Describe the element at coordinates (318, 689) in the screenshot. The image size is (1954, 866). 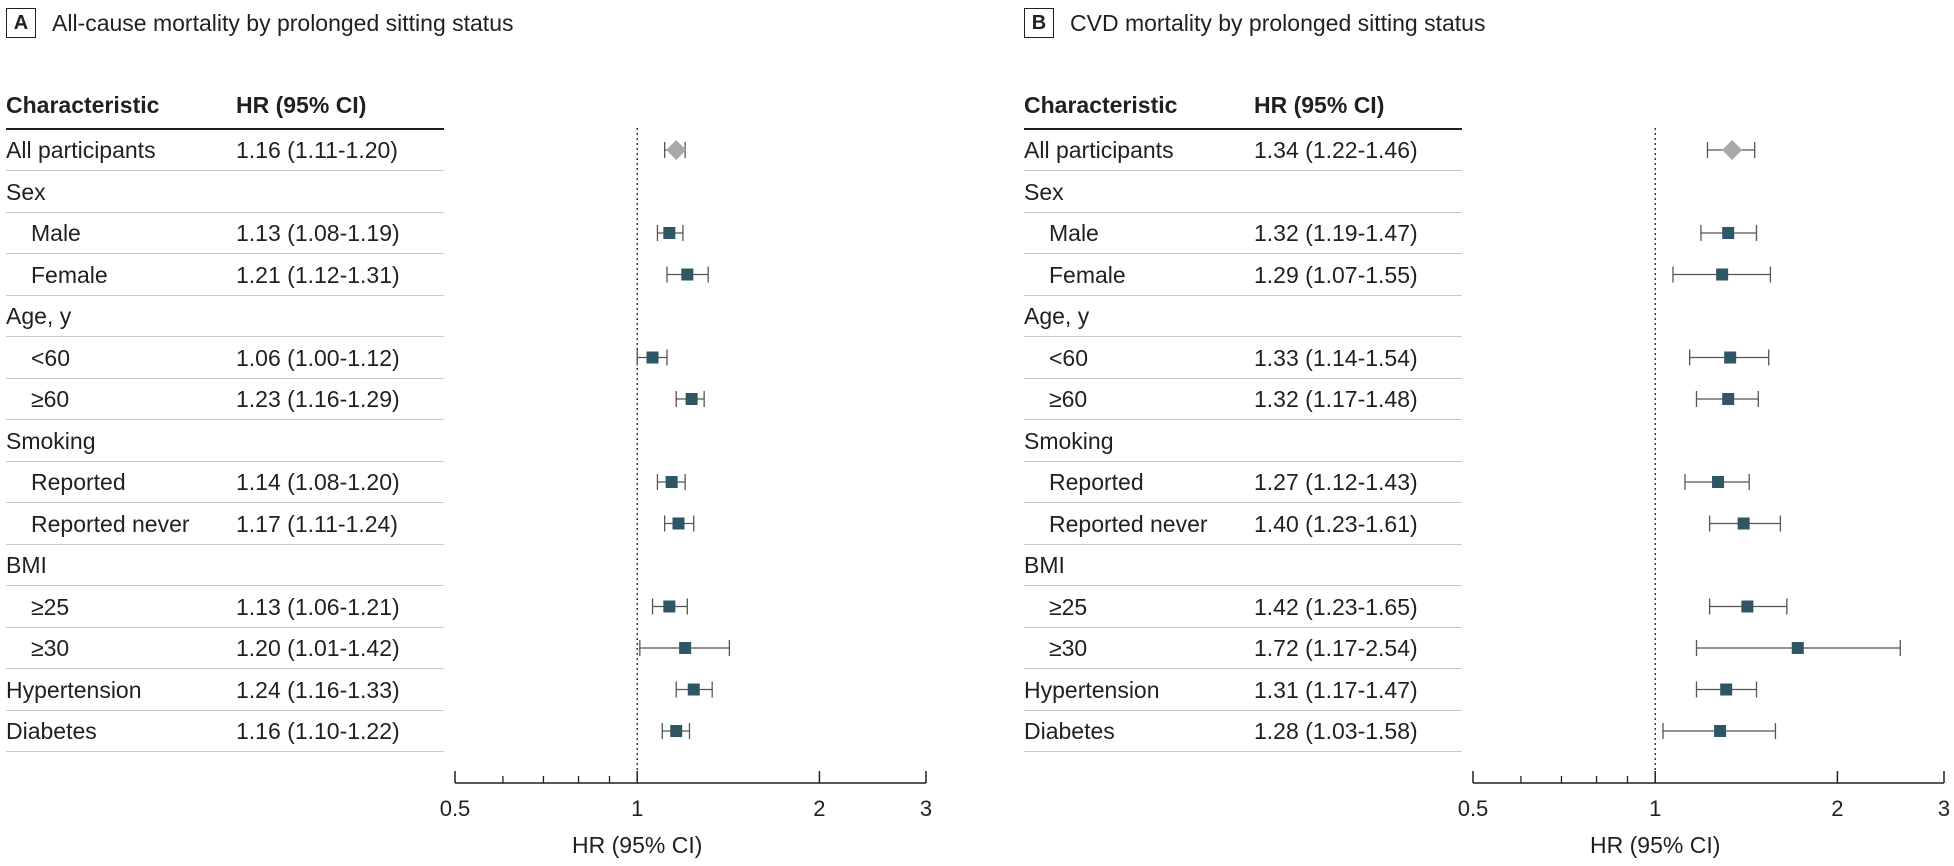
I see `row-hr-value: 1.24 (1.16-1.33)` at that location.